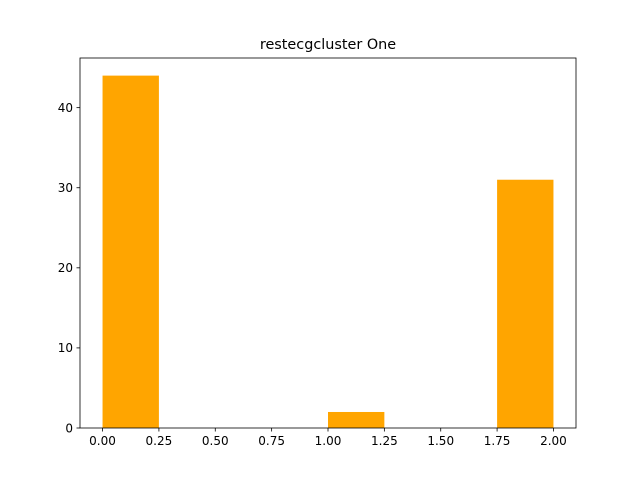  I want to click on chart-title: restecgcluster One, so click(328, 45).